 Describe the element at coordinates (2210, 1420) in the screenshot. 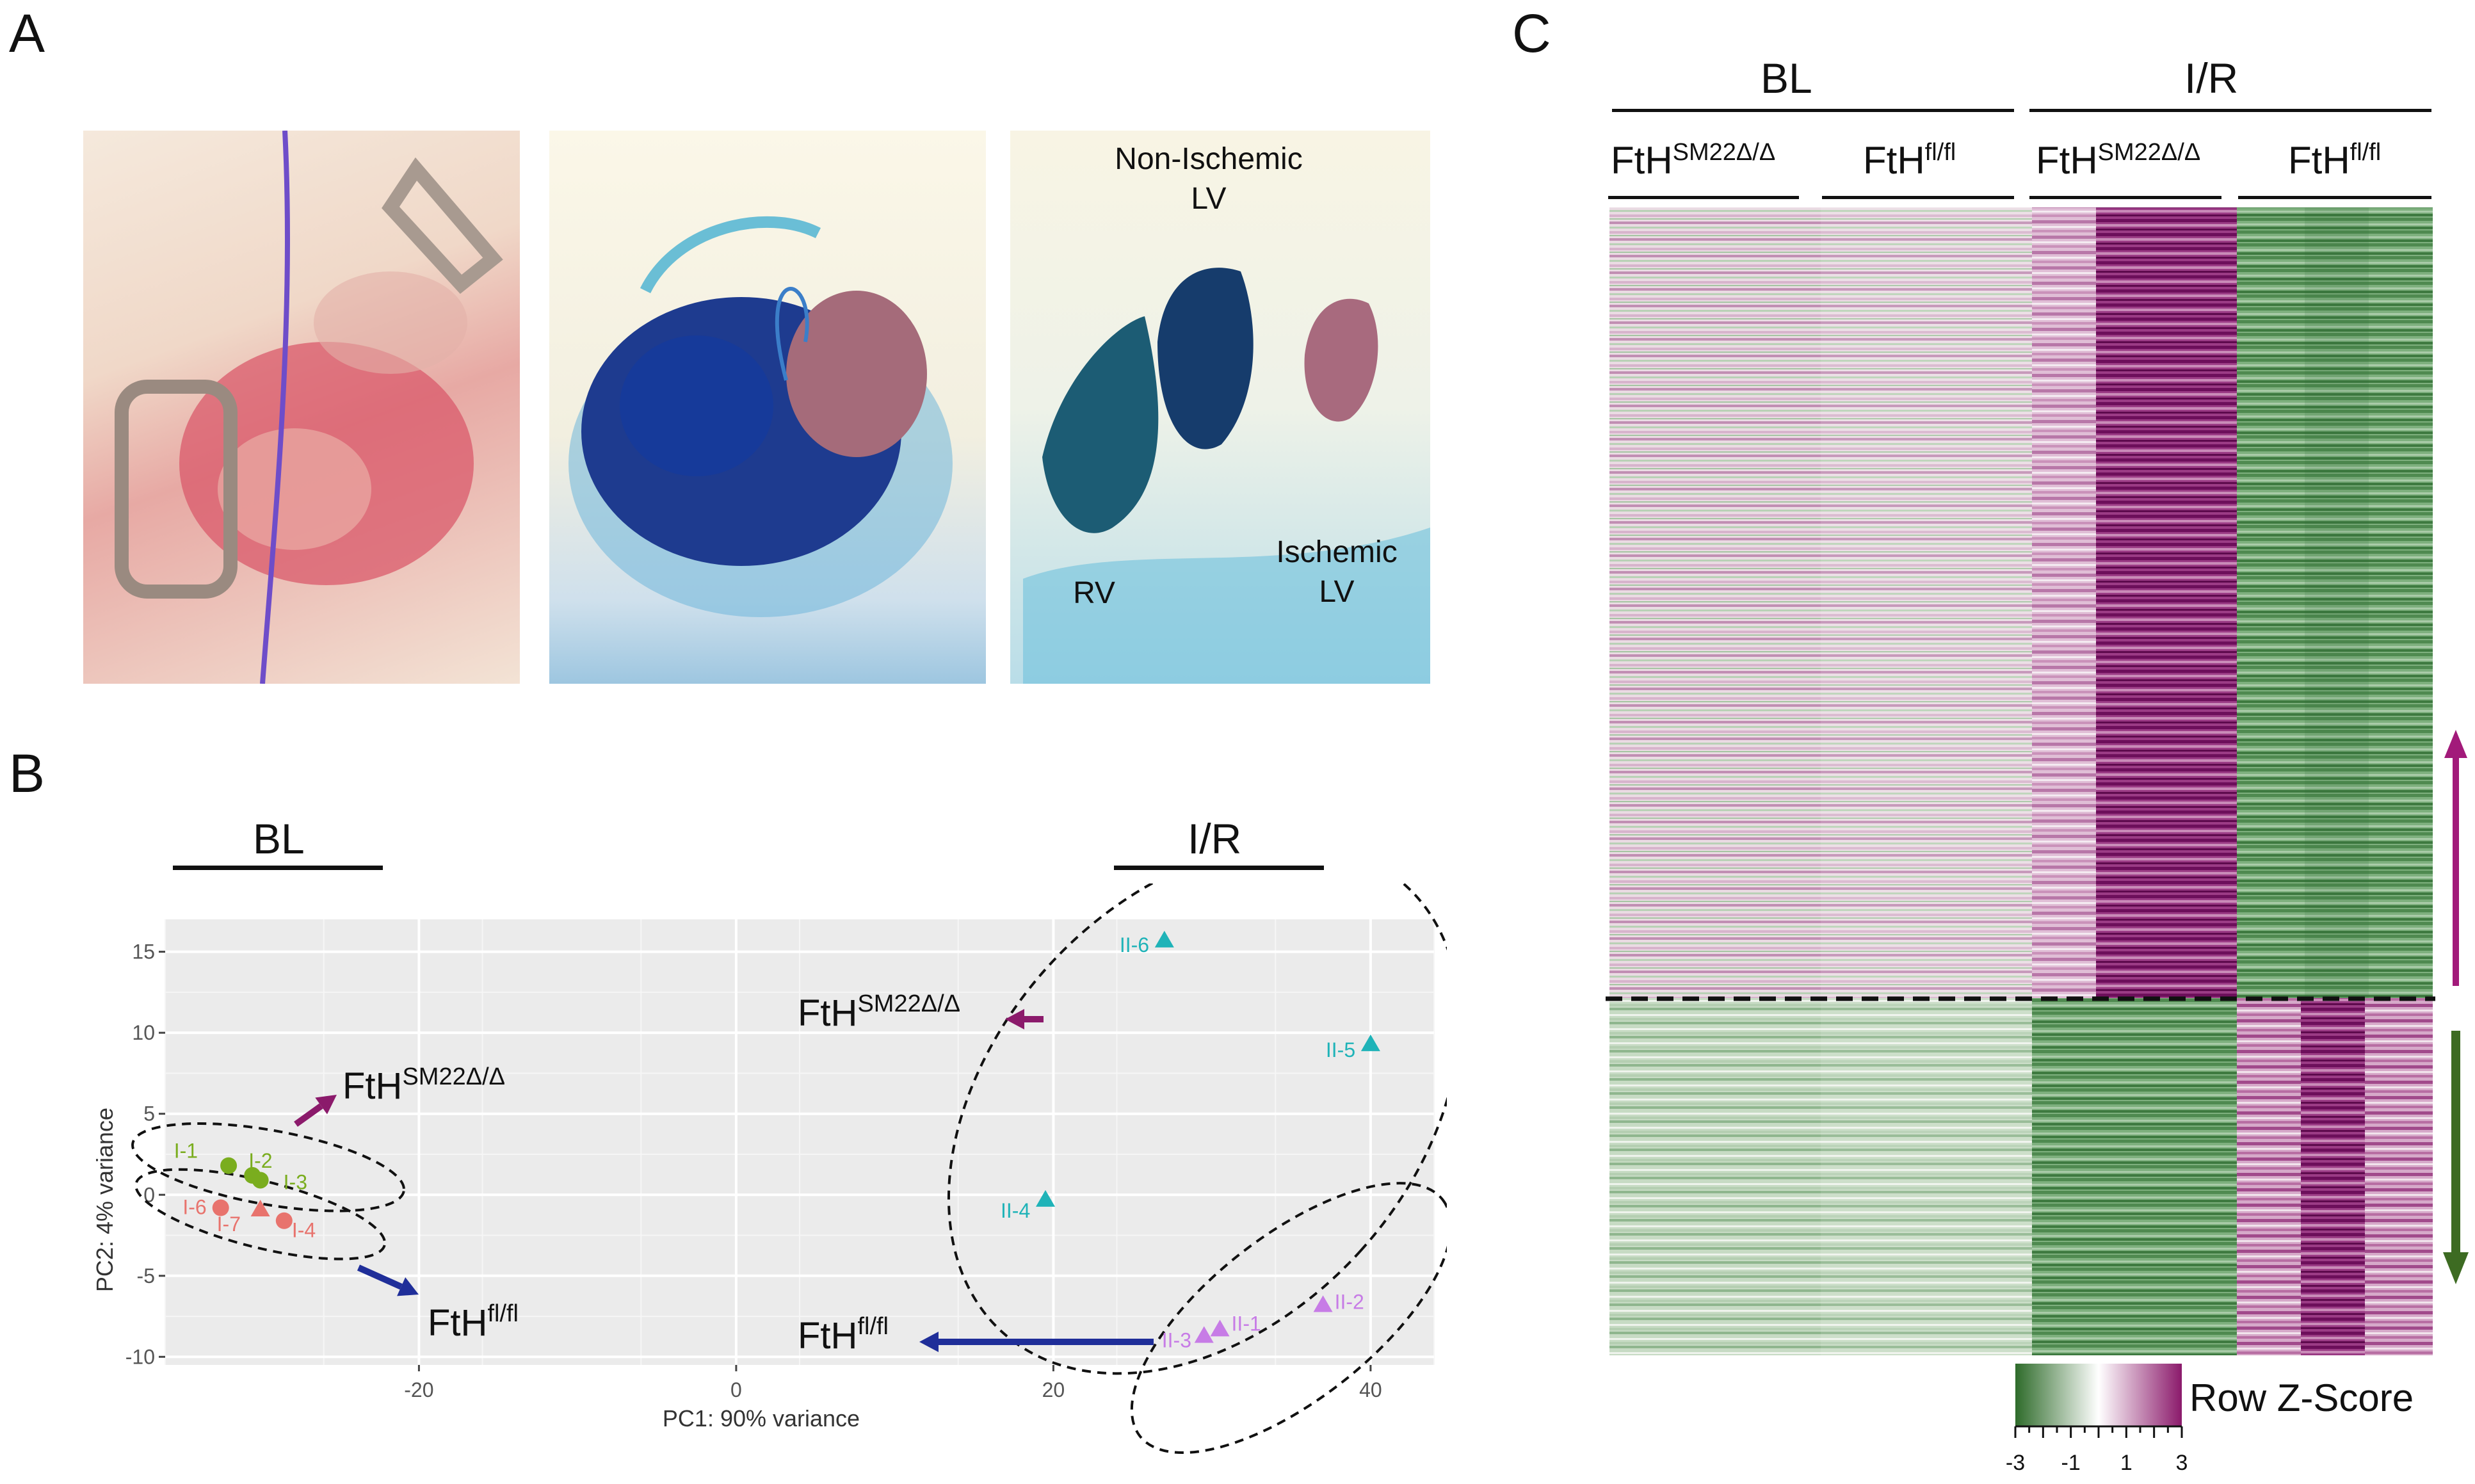

I see `row-z-score-legend: -3 -1 1 3 Row Z-Score` at that location.